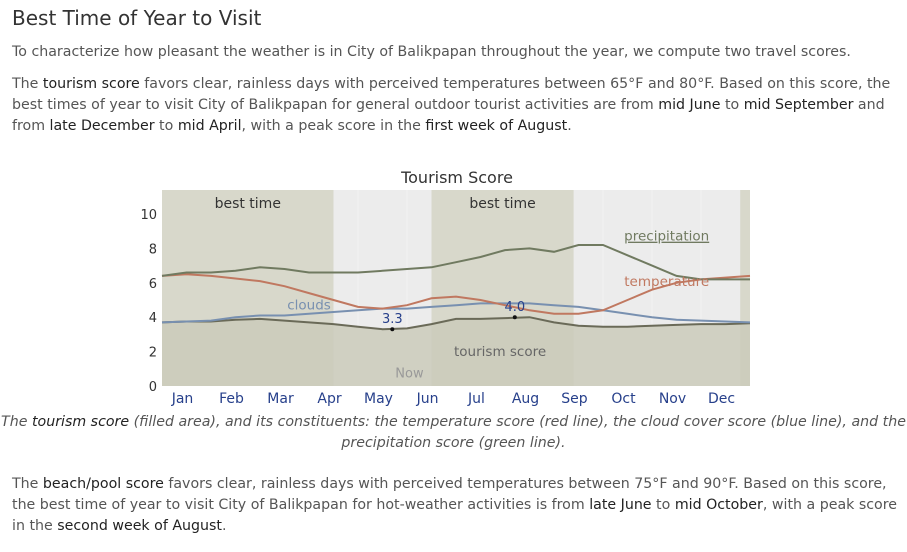 This screenshot has height=552, width=907. What do you see at coordinates (153, 387) in the screenshot?
I see `y-tick-label: 0` at bounding box center [153, 387].